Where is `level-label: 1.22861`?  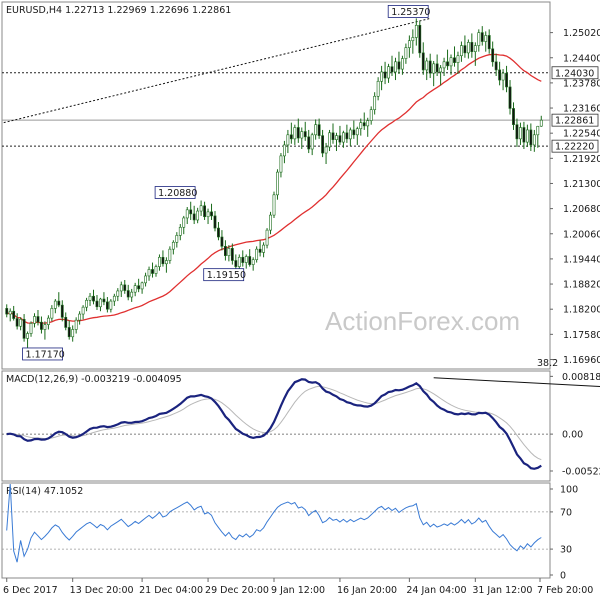 level-label: 1.22861 is located at coordinates (574, 121).